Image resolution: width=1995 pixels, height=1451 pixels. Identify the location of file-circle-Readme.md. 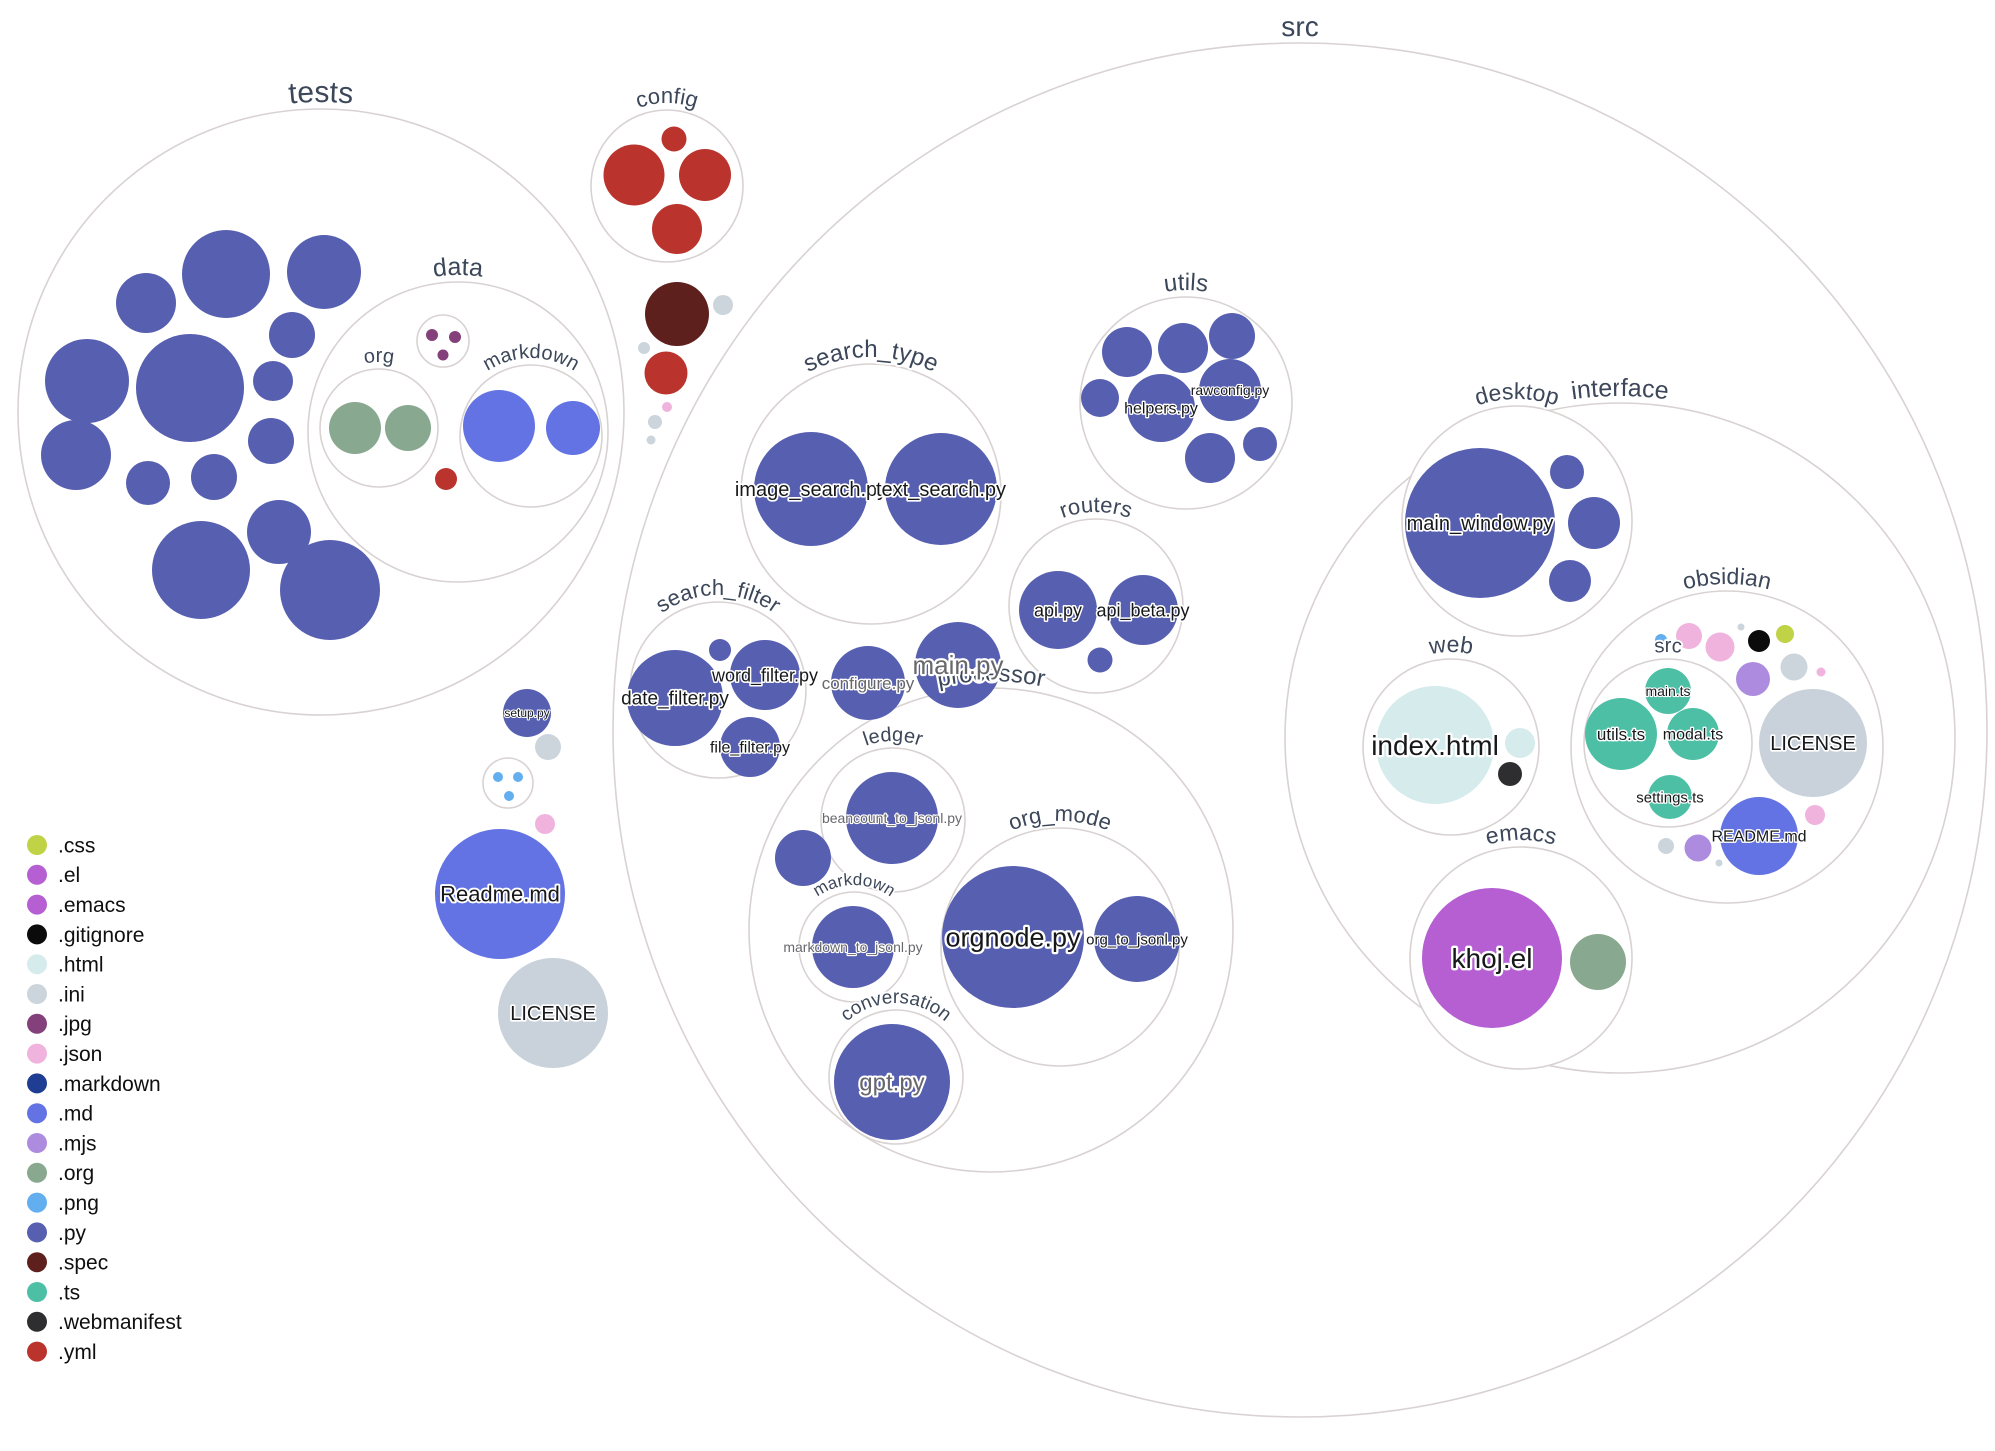
(500, 894).